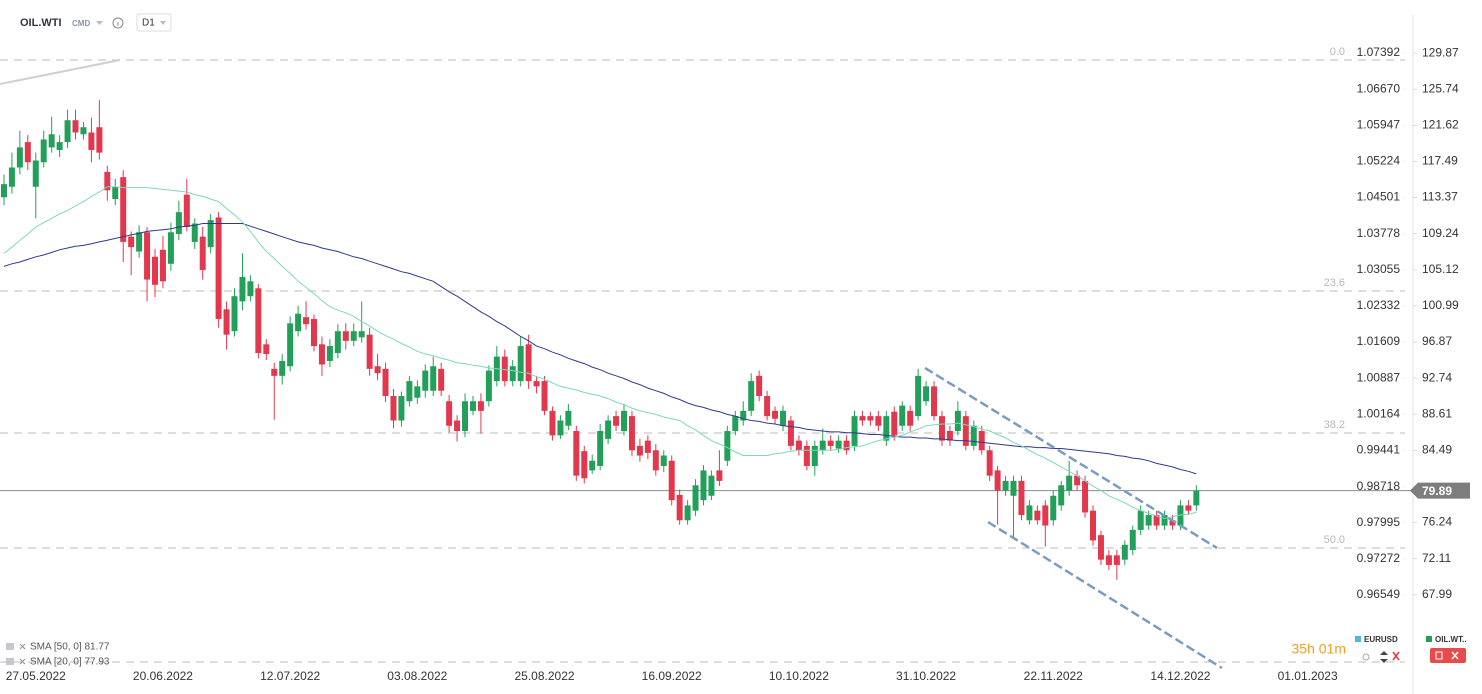 The width and height of the screenshot is (1482, 694). Describe the element at coordinates (1379, 522) in the screenshot. I see `y2-tick-label: 0.97995` at that location.